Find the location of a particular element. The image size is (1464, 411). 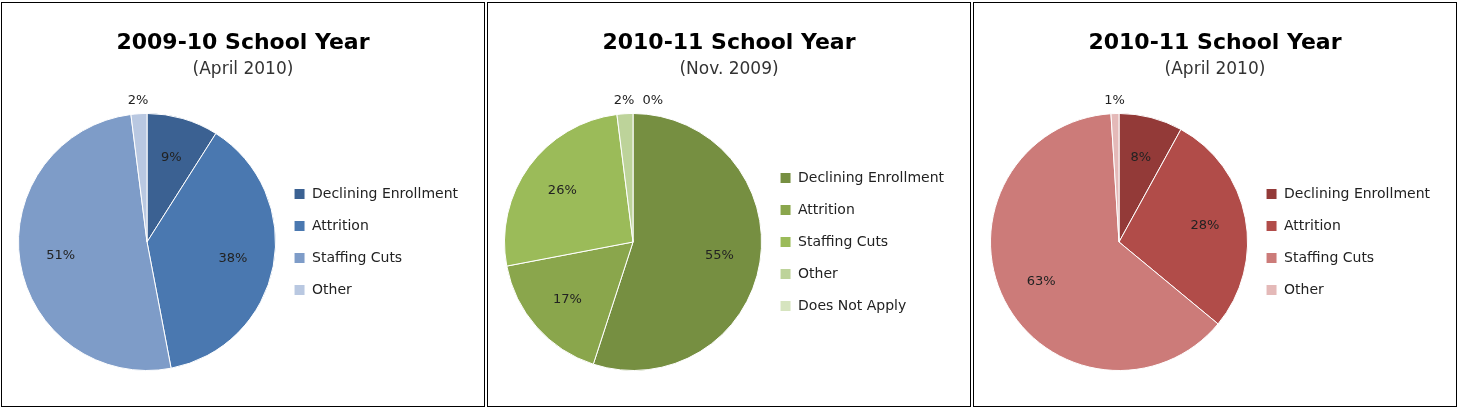

data-label: 51% is located at coordinates (61, 255).